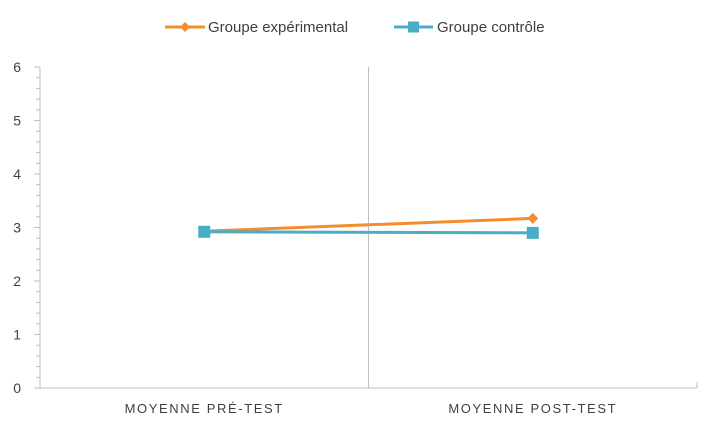 This screenshot has height=432, width=720. What do you see at coordinates (17, 174) in the screenshot?
I see `y-tick-label: 4` at bounding box center [17, 174].